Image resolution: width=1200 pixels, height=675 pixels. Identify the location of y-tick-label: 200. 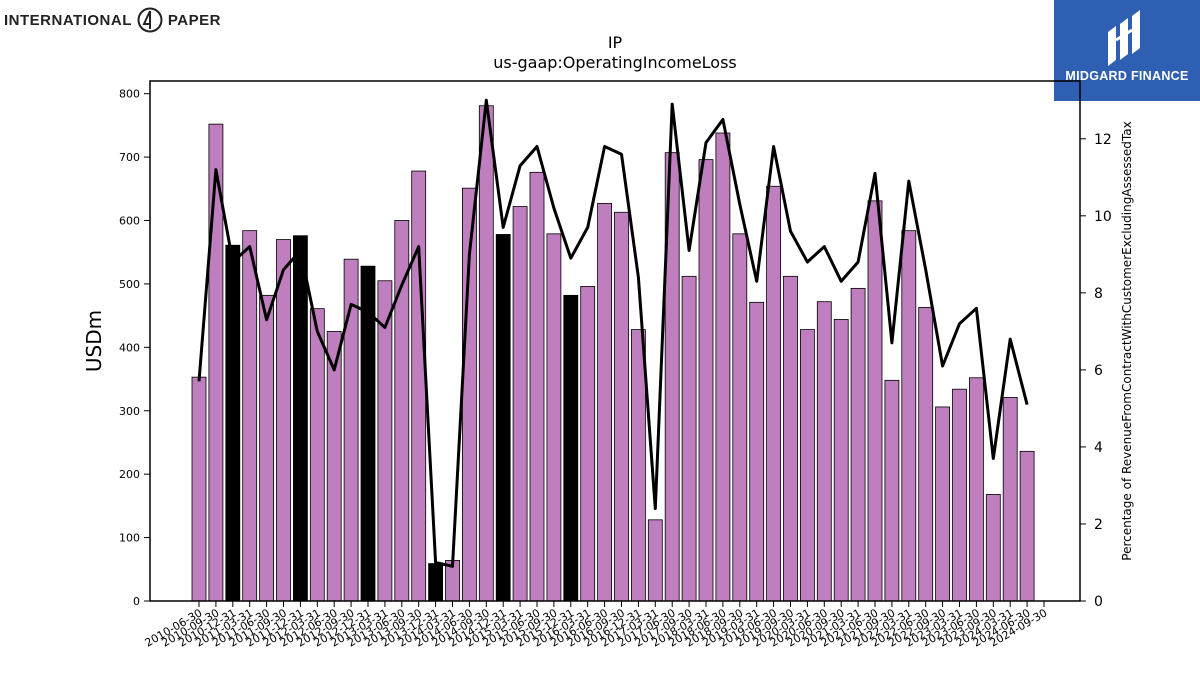
(129, 474).